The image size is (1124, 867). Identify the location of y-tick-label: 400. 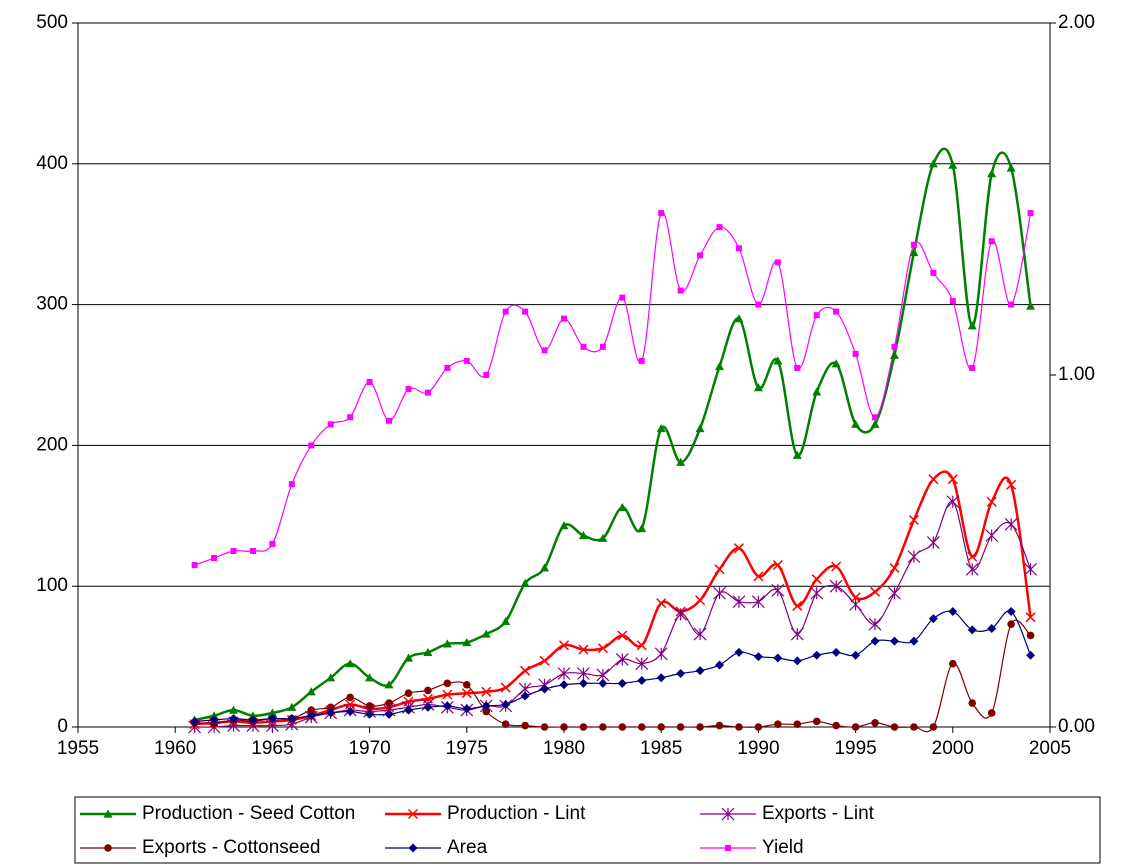
(52, 163).